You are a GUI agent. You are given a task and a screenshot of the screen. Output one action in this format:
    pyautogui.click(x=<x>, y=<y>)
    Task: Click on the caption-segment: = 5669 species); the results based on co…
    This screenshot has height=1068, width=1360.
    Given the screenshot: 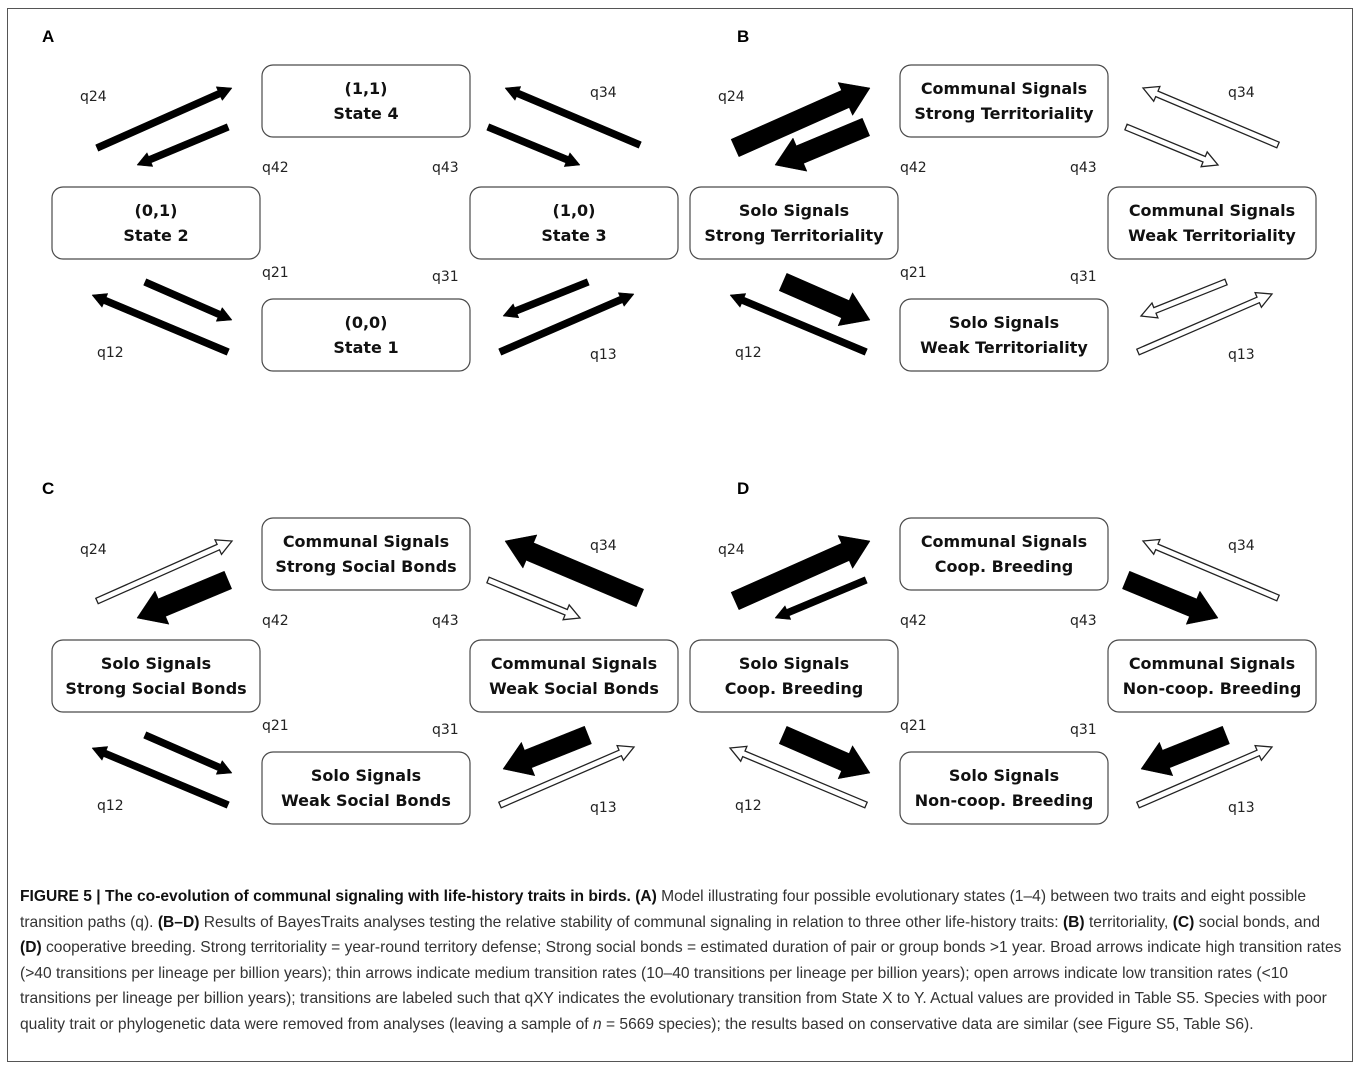 What is the action you would take?
    pyautogui.click(x=927, y=1024)
    